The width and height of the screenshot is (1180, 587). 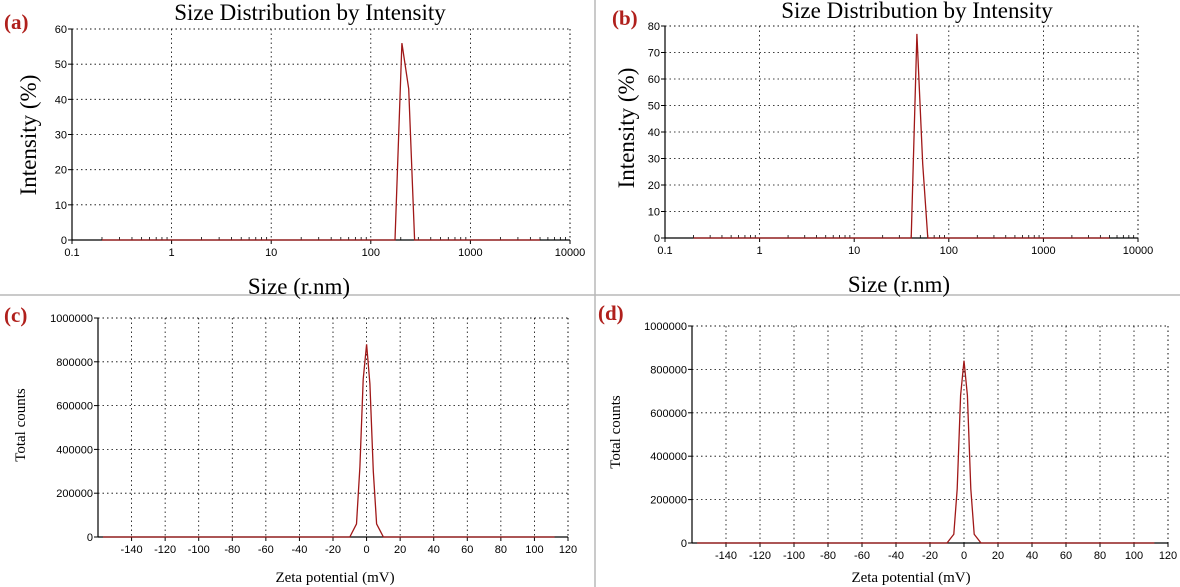 What do you see at coordinates (16, 22) in the screenshot?
I see `panel-label: (a)` at bounding box center [16, 22].